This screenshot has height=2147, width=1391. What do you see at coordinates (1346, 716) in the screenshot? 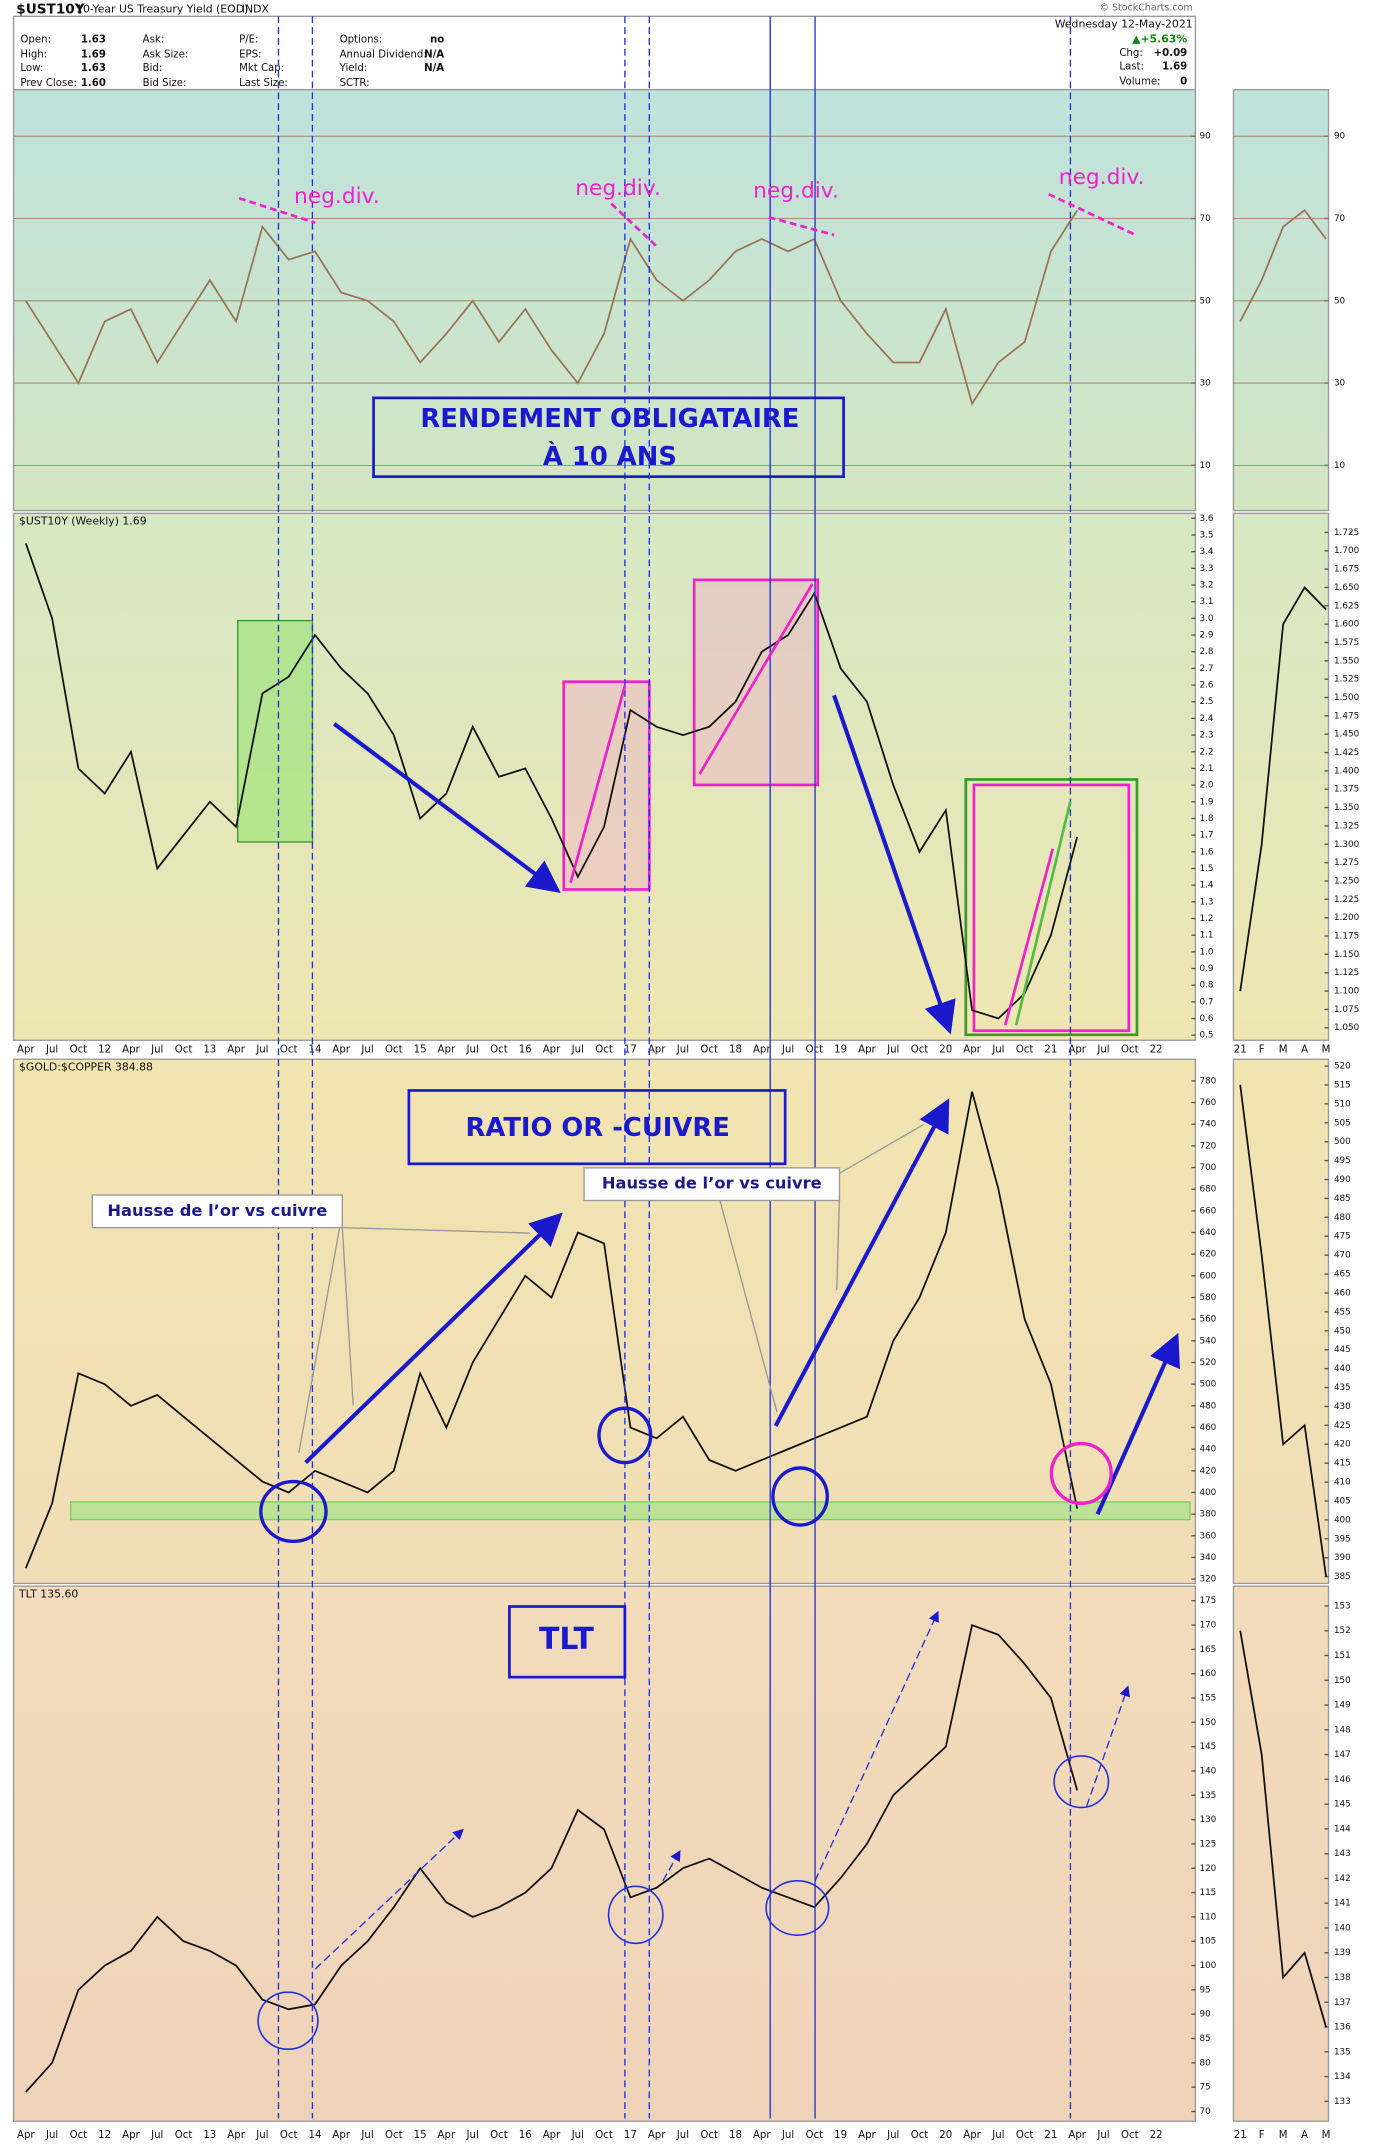
I see `y-tick-label: 1.475` at bounding box center [1346, 716].